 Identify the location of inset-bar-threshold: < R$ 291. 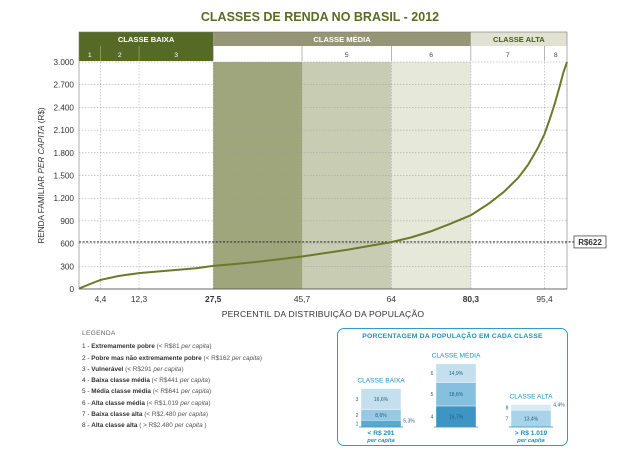
(381, 433).